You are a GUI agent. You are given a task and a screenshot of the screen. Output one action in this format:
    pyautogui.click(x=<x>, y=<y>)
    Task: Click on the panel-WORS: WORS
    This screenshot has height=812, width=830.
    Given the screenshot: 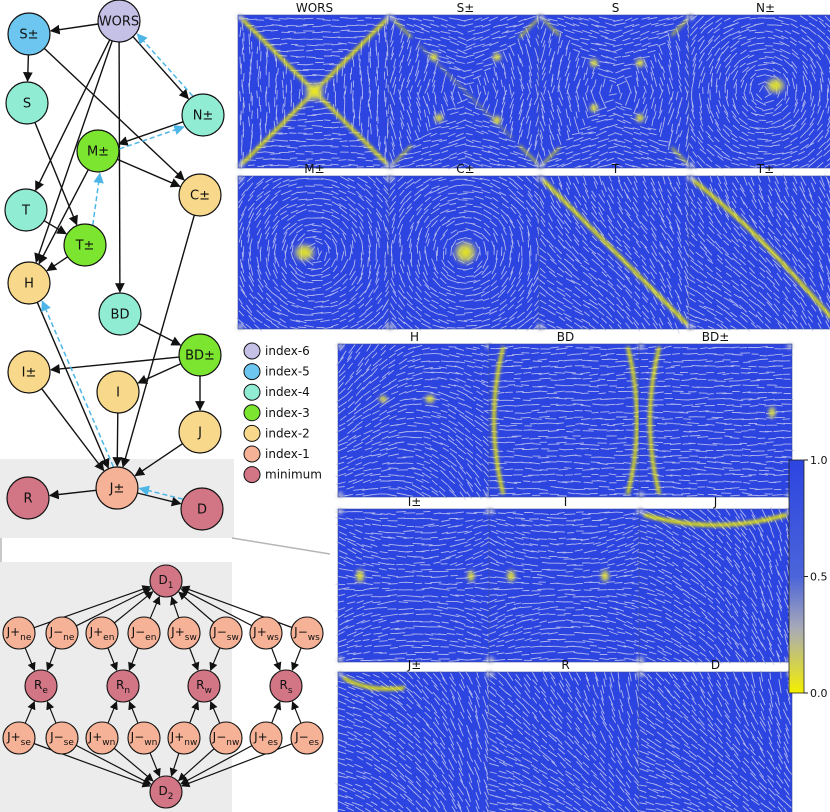 What is the action you would take?
    pyautogui.click(x=314, y=85)
    